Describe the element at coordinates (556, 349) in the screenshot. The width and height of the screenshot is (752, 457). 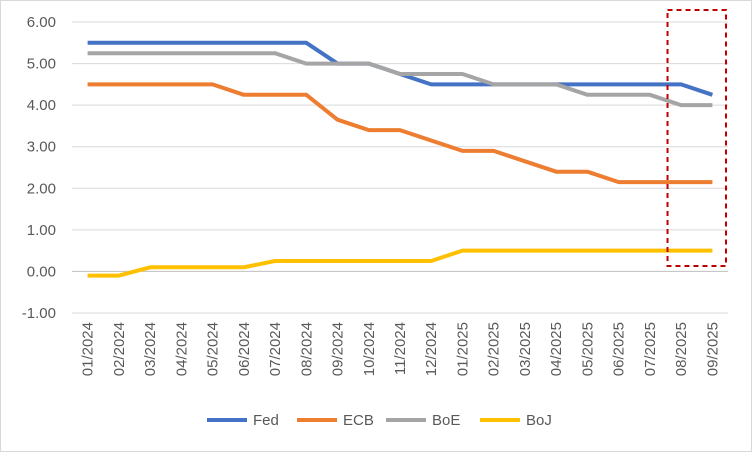
I see `x-tick-label: 04/2025` at that location.